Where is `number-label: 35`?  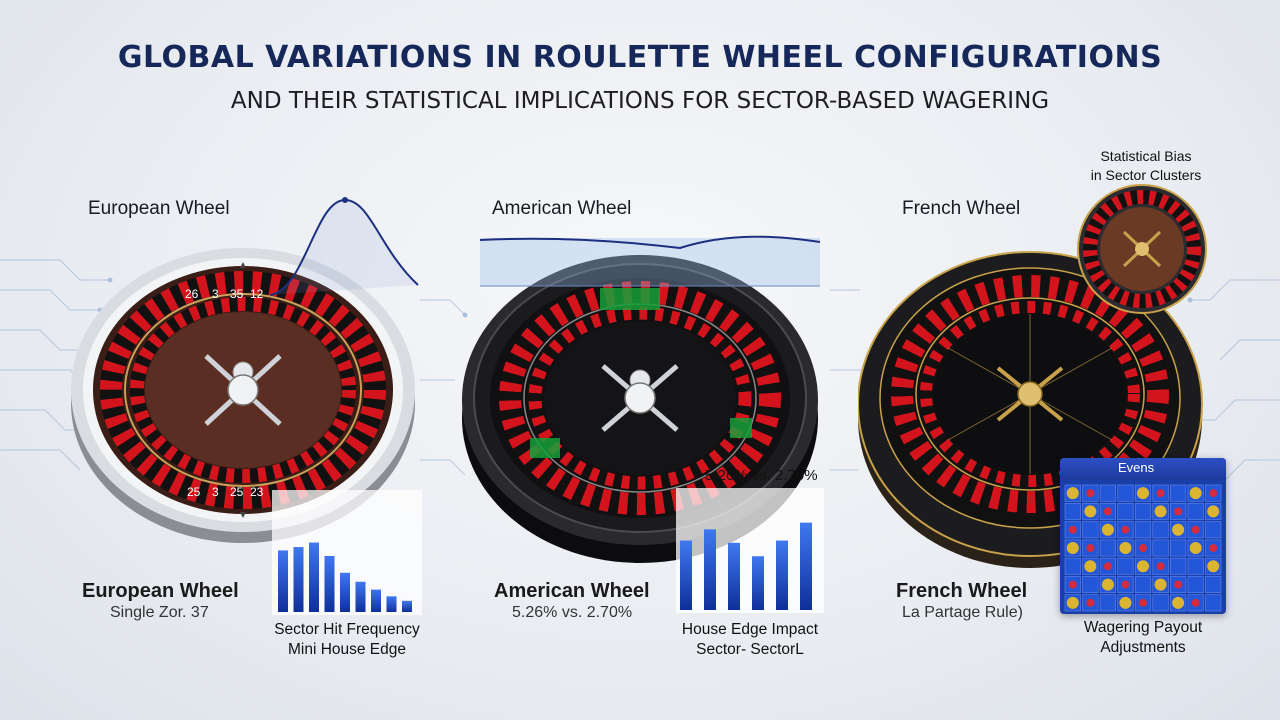 number-label: 35 is located at coordinates (237, 294).